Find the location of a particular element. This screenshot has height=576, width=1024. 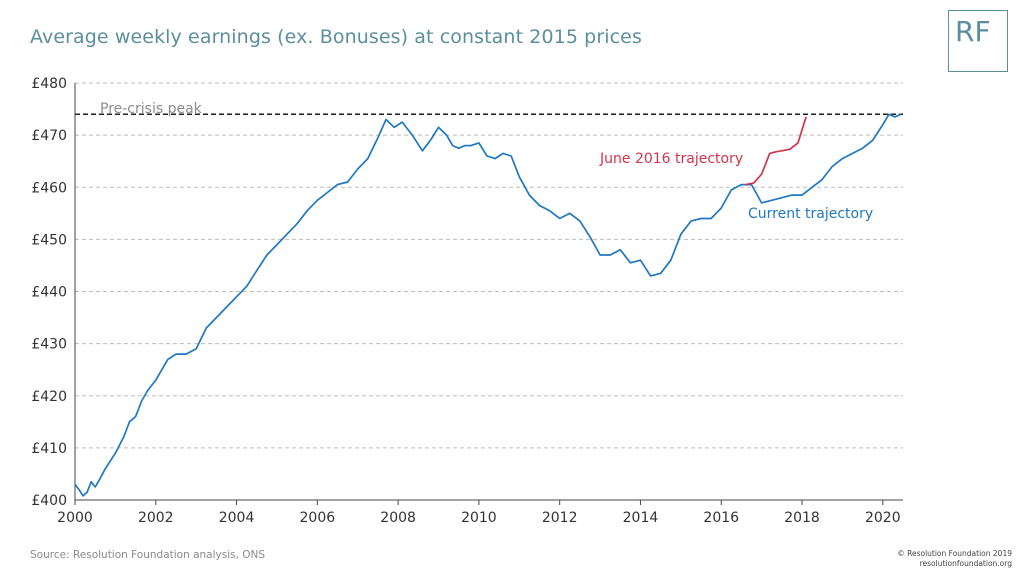

y-tick-label: £460 is located at coordinates (49, 188).